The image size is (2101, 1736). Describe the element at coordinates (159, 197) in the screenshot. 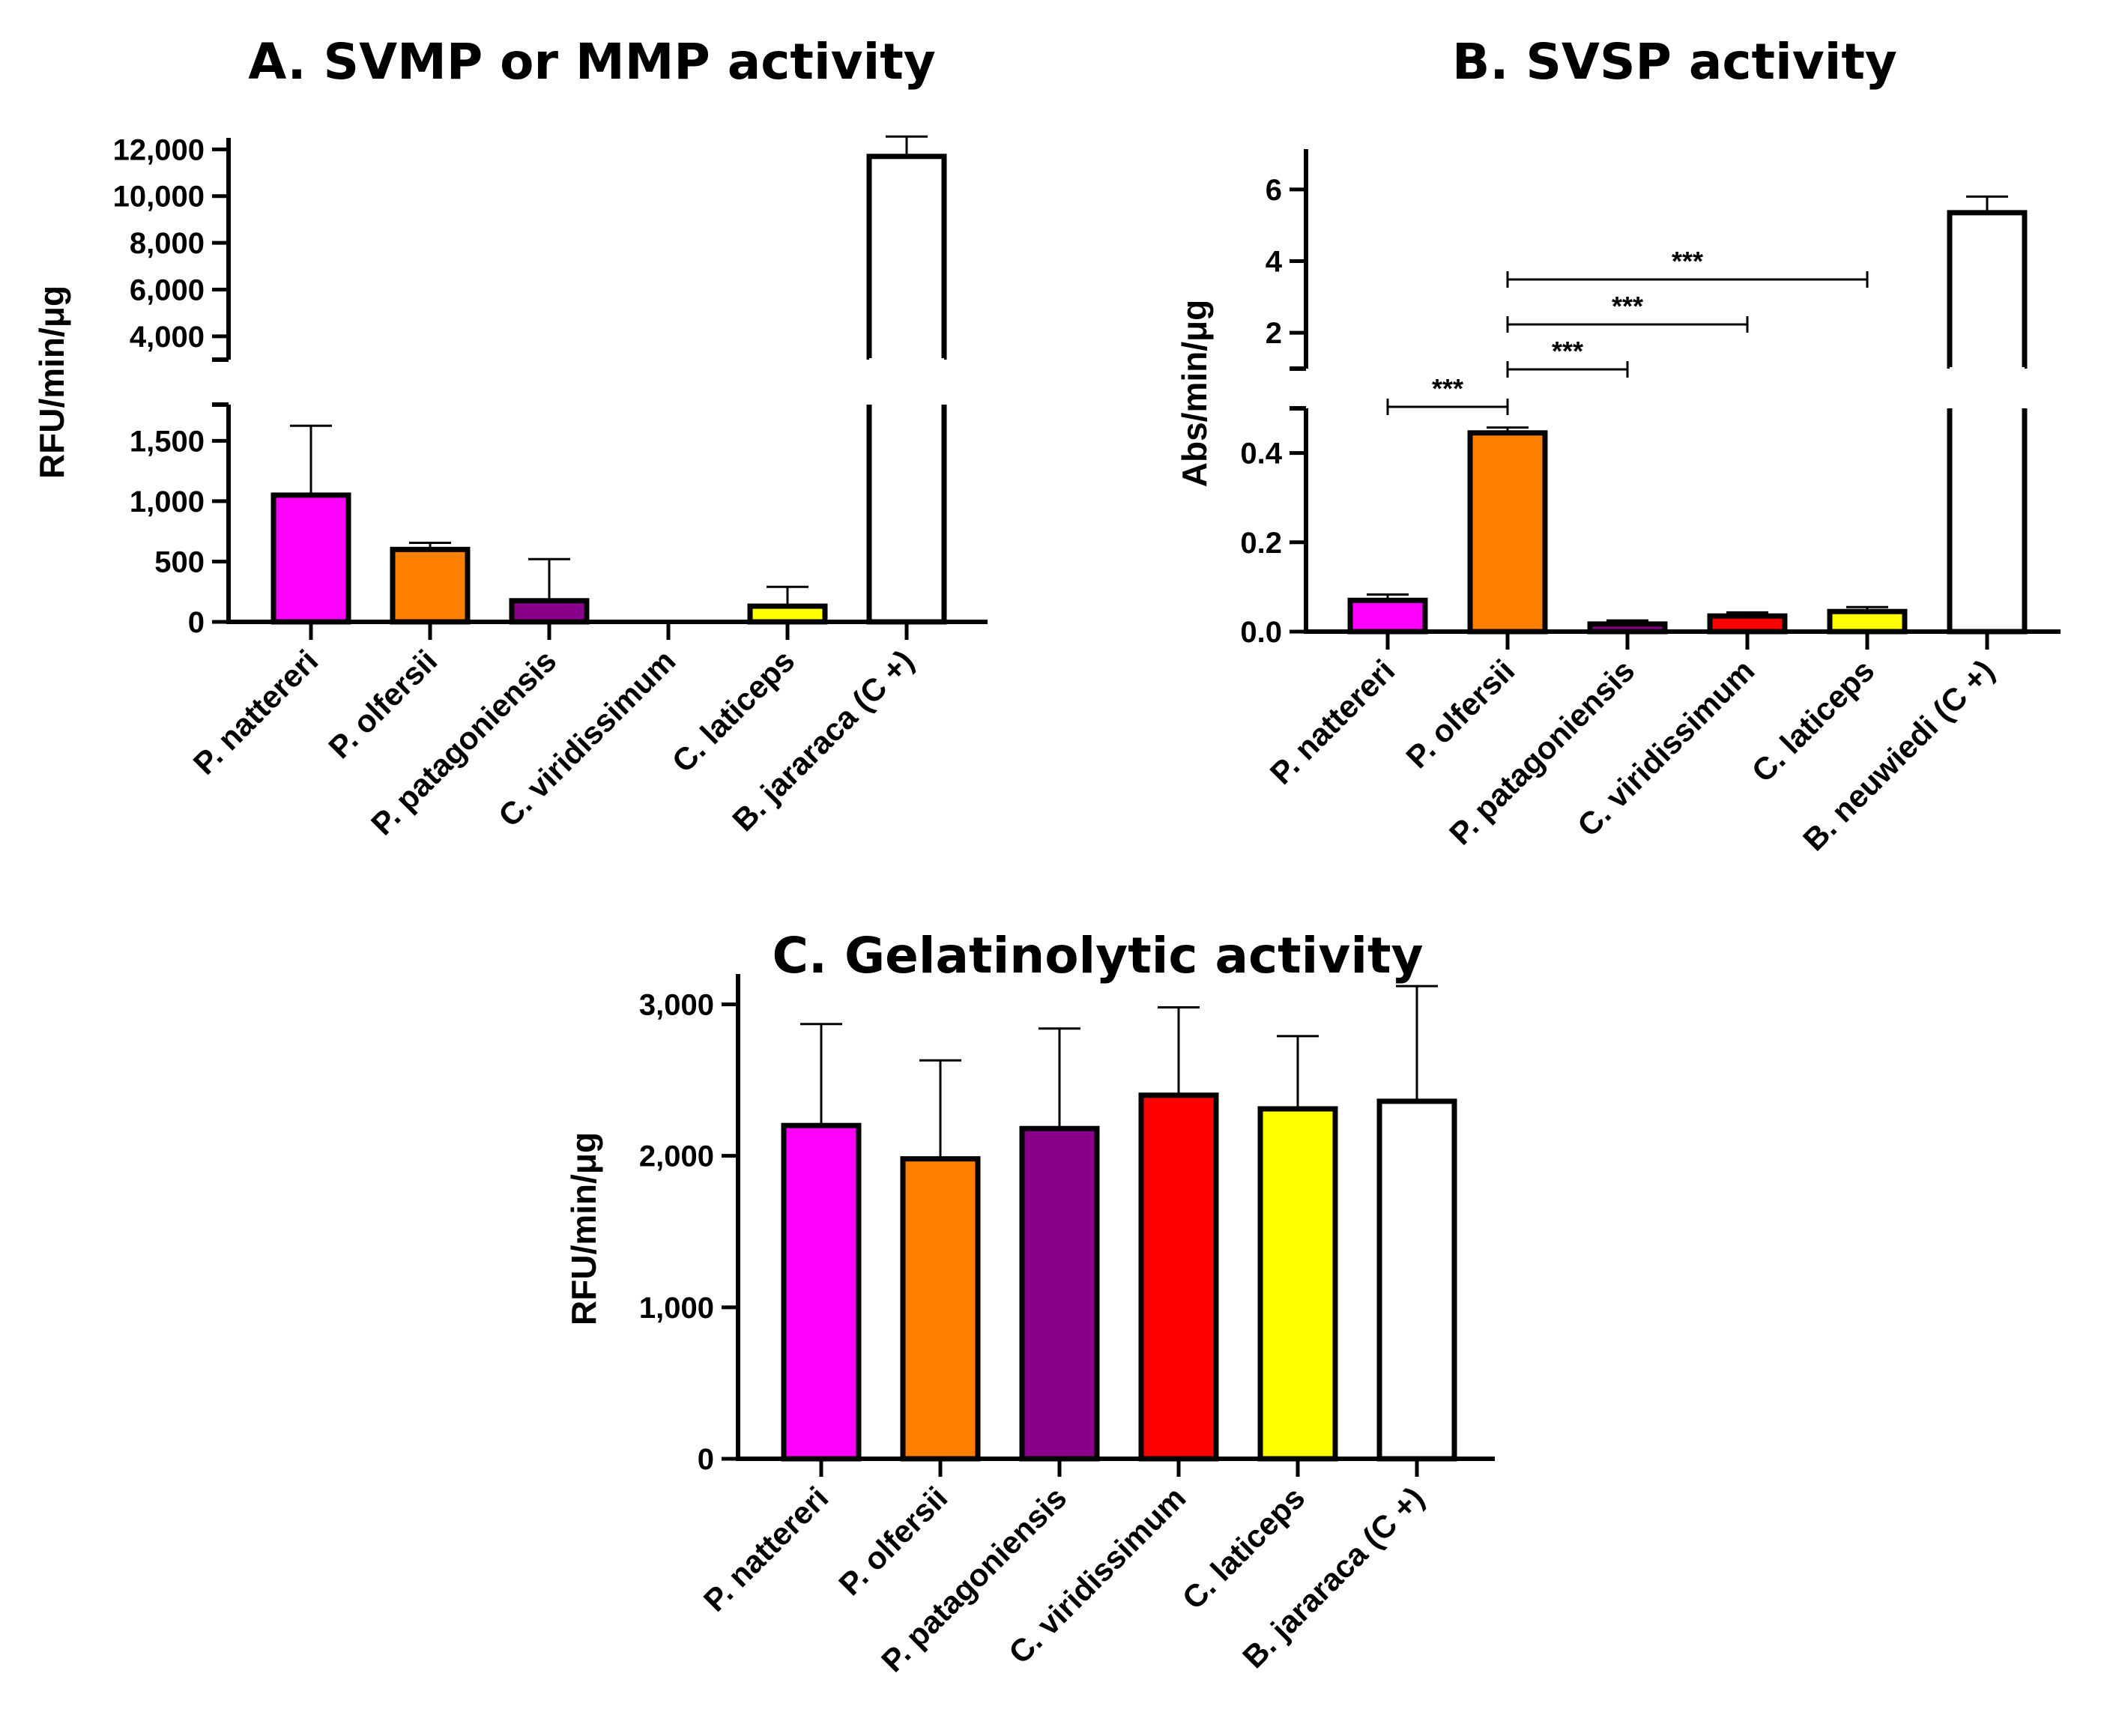

I see `panel-a-y-upper-tick-label: 10,000` at that location.